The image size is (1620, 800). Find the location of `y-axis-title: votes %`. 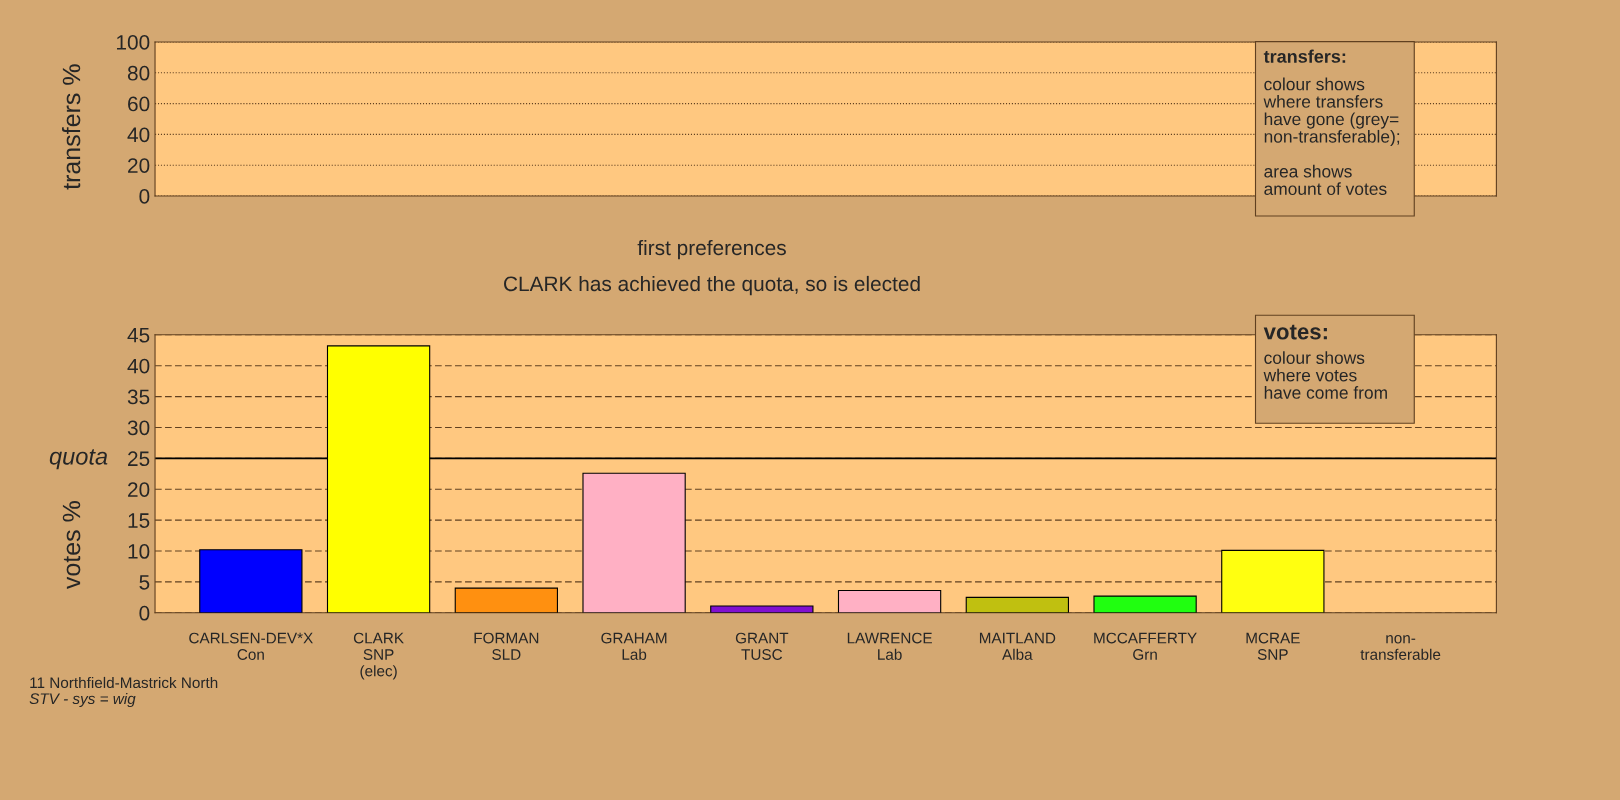

y-axis-title: votes % is located at coordinates (71, 545).